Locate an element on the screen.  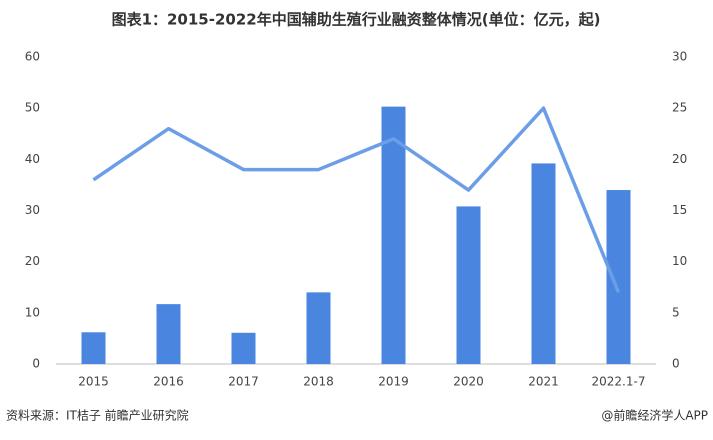
x-tick-label: 2018 is located at coordinates (318, 382).